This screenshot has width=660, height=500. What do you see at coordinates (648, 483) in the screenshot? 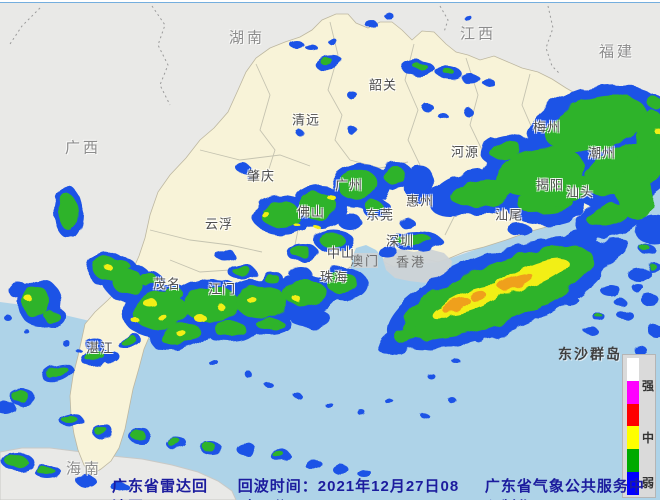
I see `legend-label-weak: 弱` at bounding box center [648, 483].